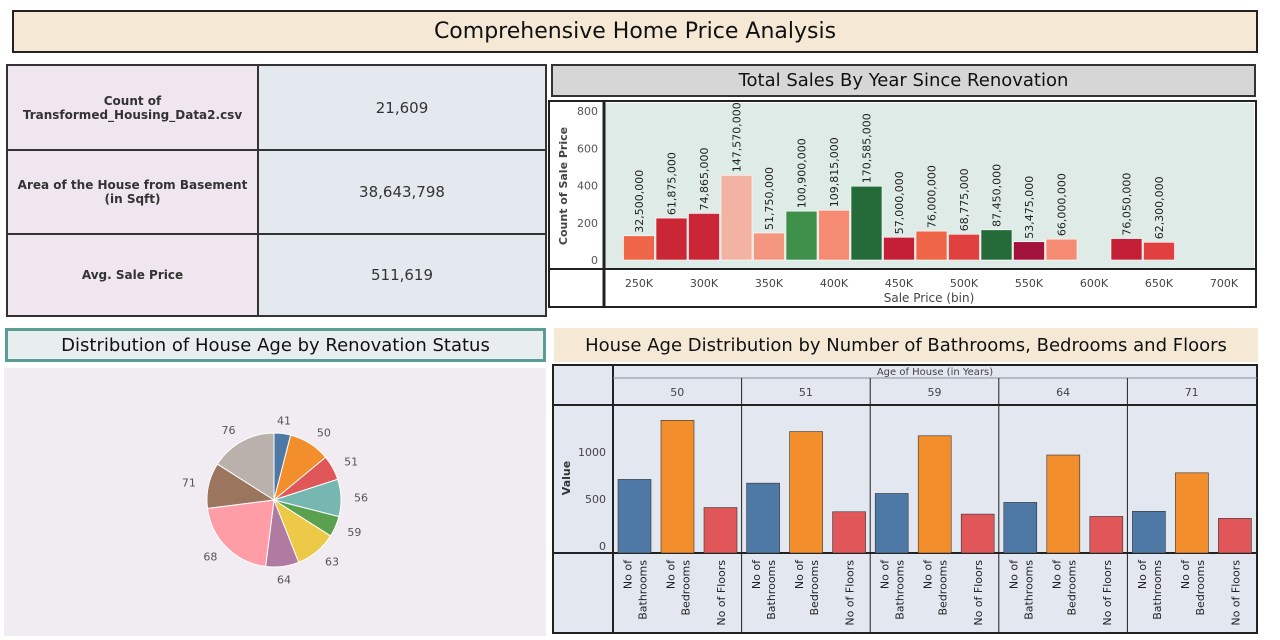 Image resolution: width=1280 pixels, height=640 pixels. What do you see at coordinates (587, 148) in the screenshot?
I see `sales-y-tick: 600` at bounding box center [587, 148].